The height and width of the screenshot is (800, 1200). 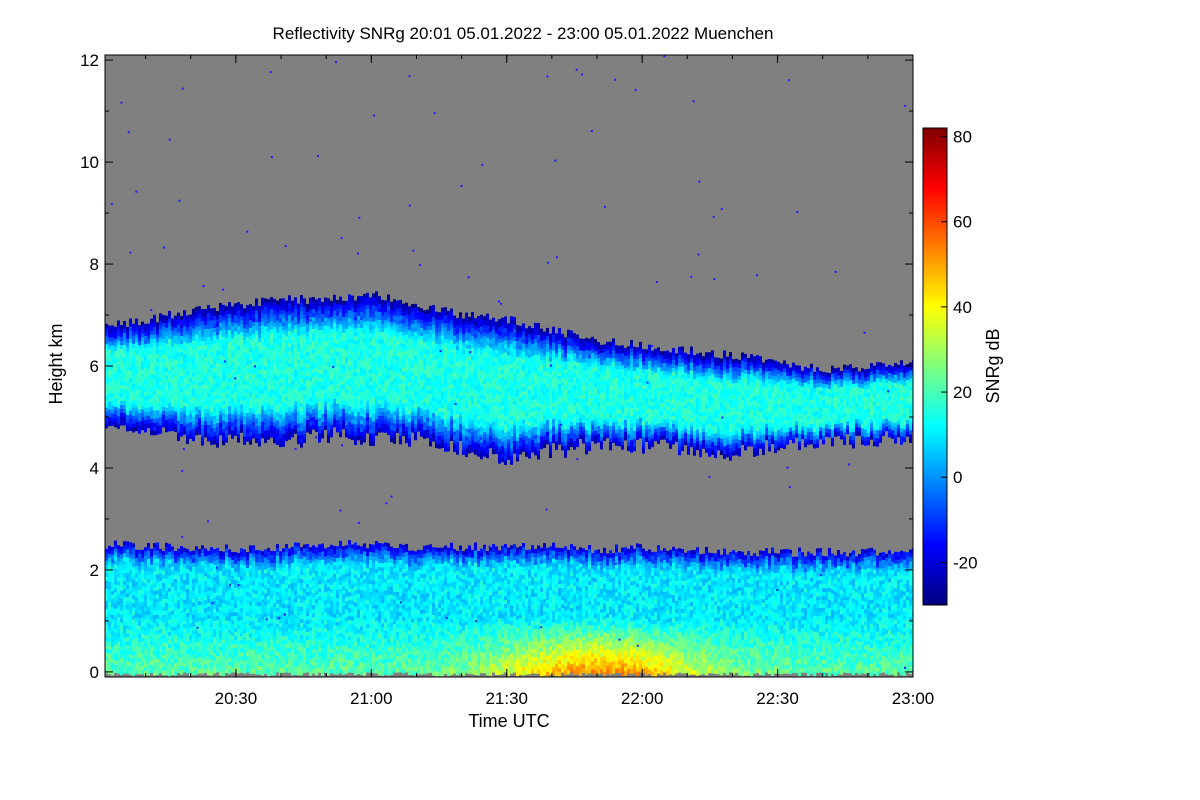 I want to click on y-tick-label: 0, so click(x=94, y=672).